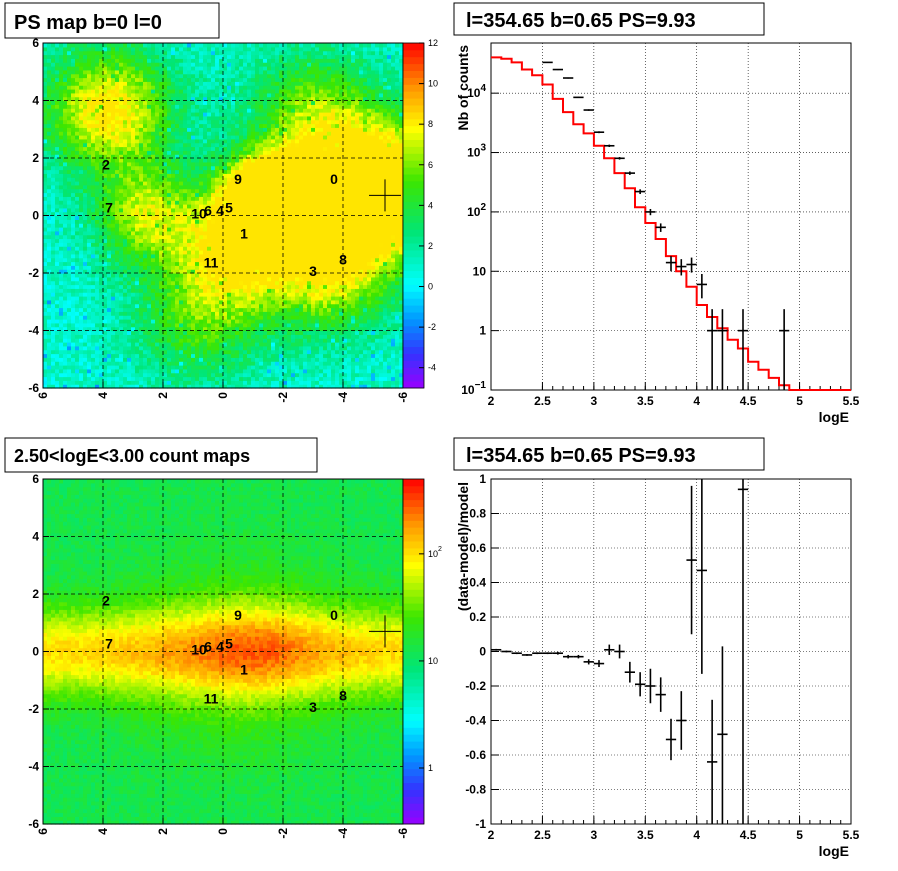 This screenshot has height=871, width=898. I want to click on source-label-0: 0, so click(334, 179).